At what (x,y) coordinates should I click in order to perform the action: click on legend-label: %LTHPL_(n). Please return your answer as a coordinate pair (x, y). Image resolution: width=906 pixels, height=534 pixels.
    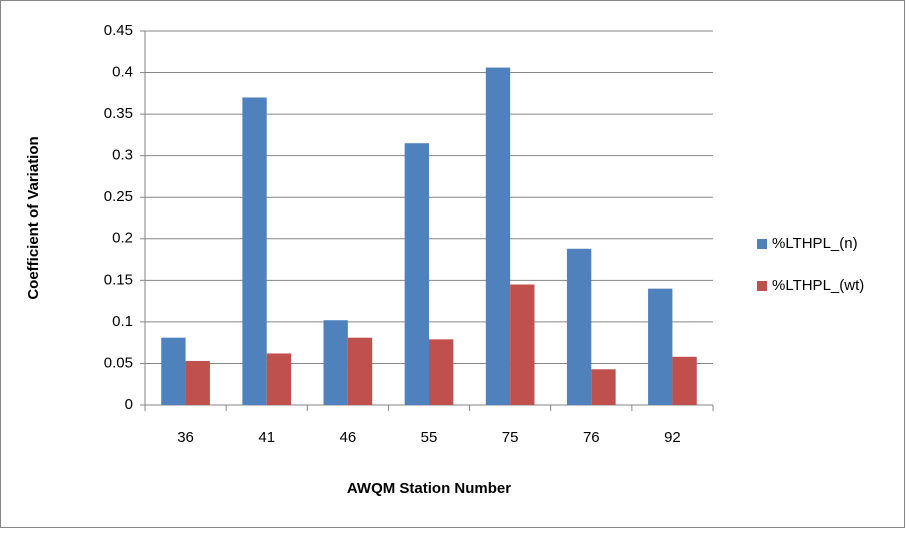
    Looking at the image, I should click on (815, 243).